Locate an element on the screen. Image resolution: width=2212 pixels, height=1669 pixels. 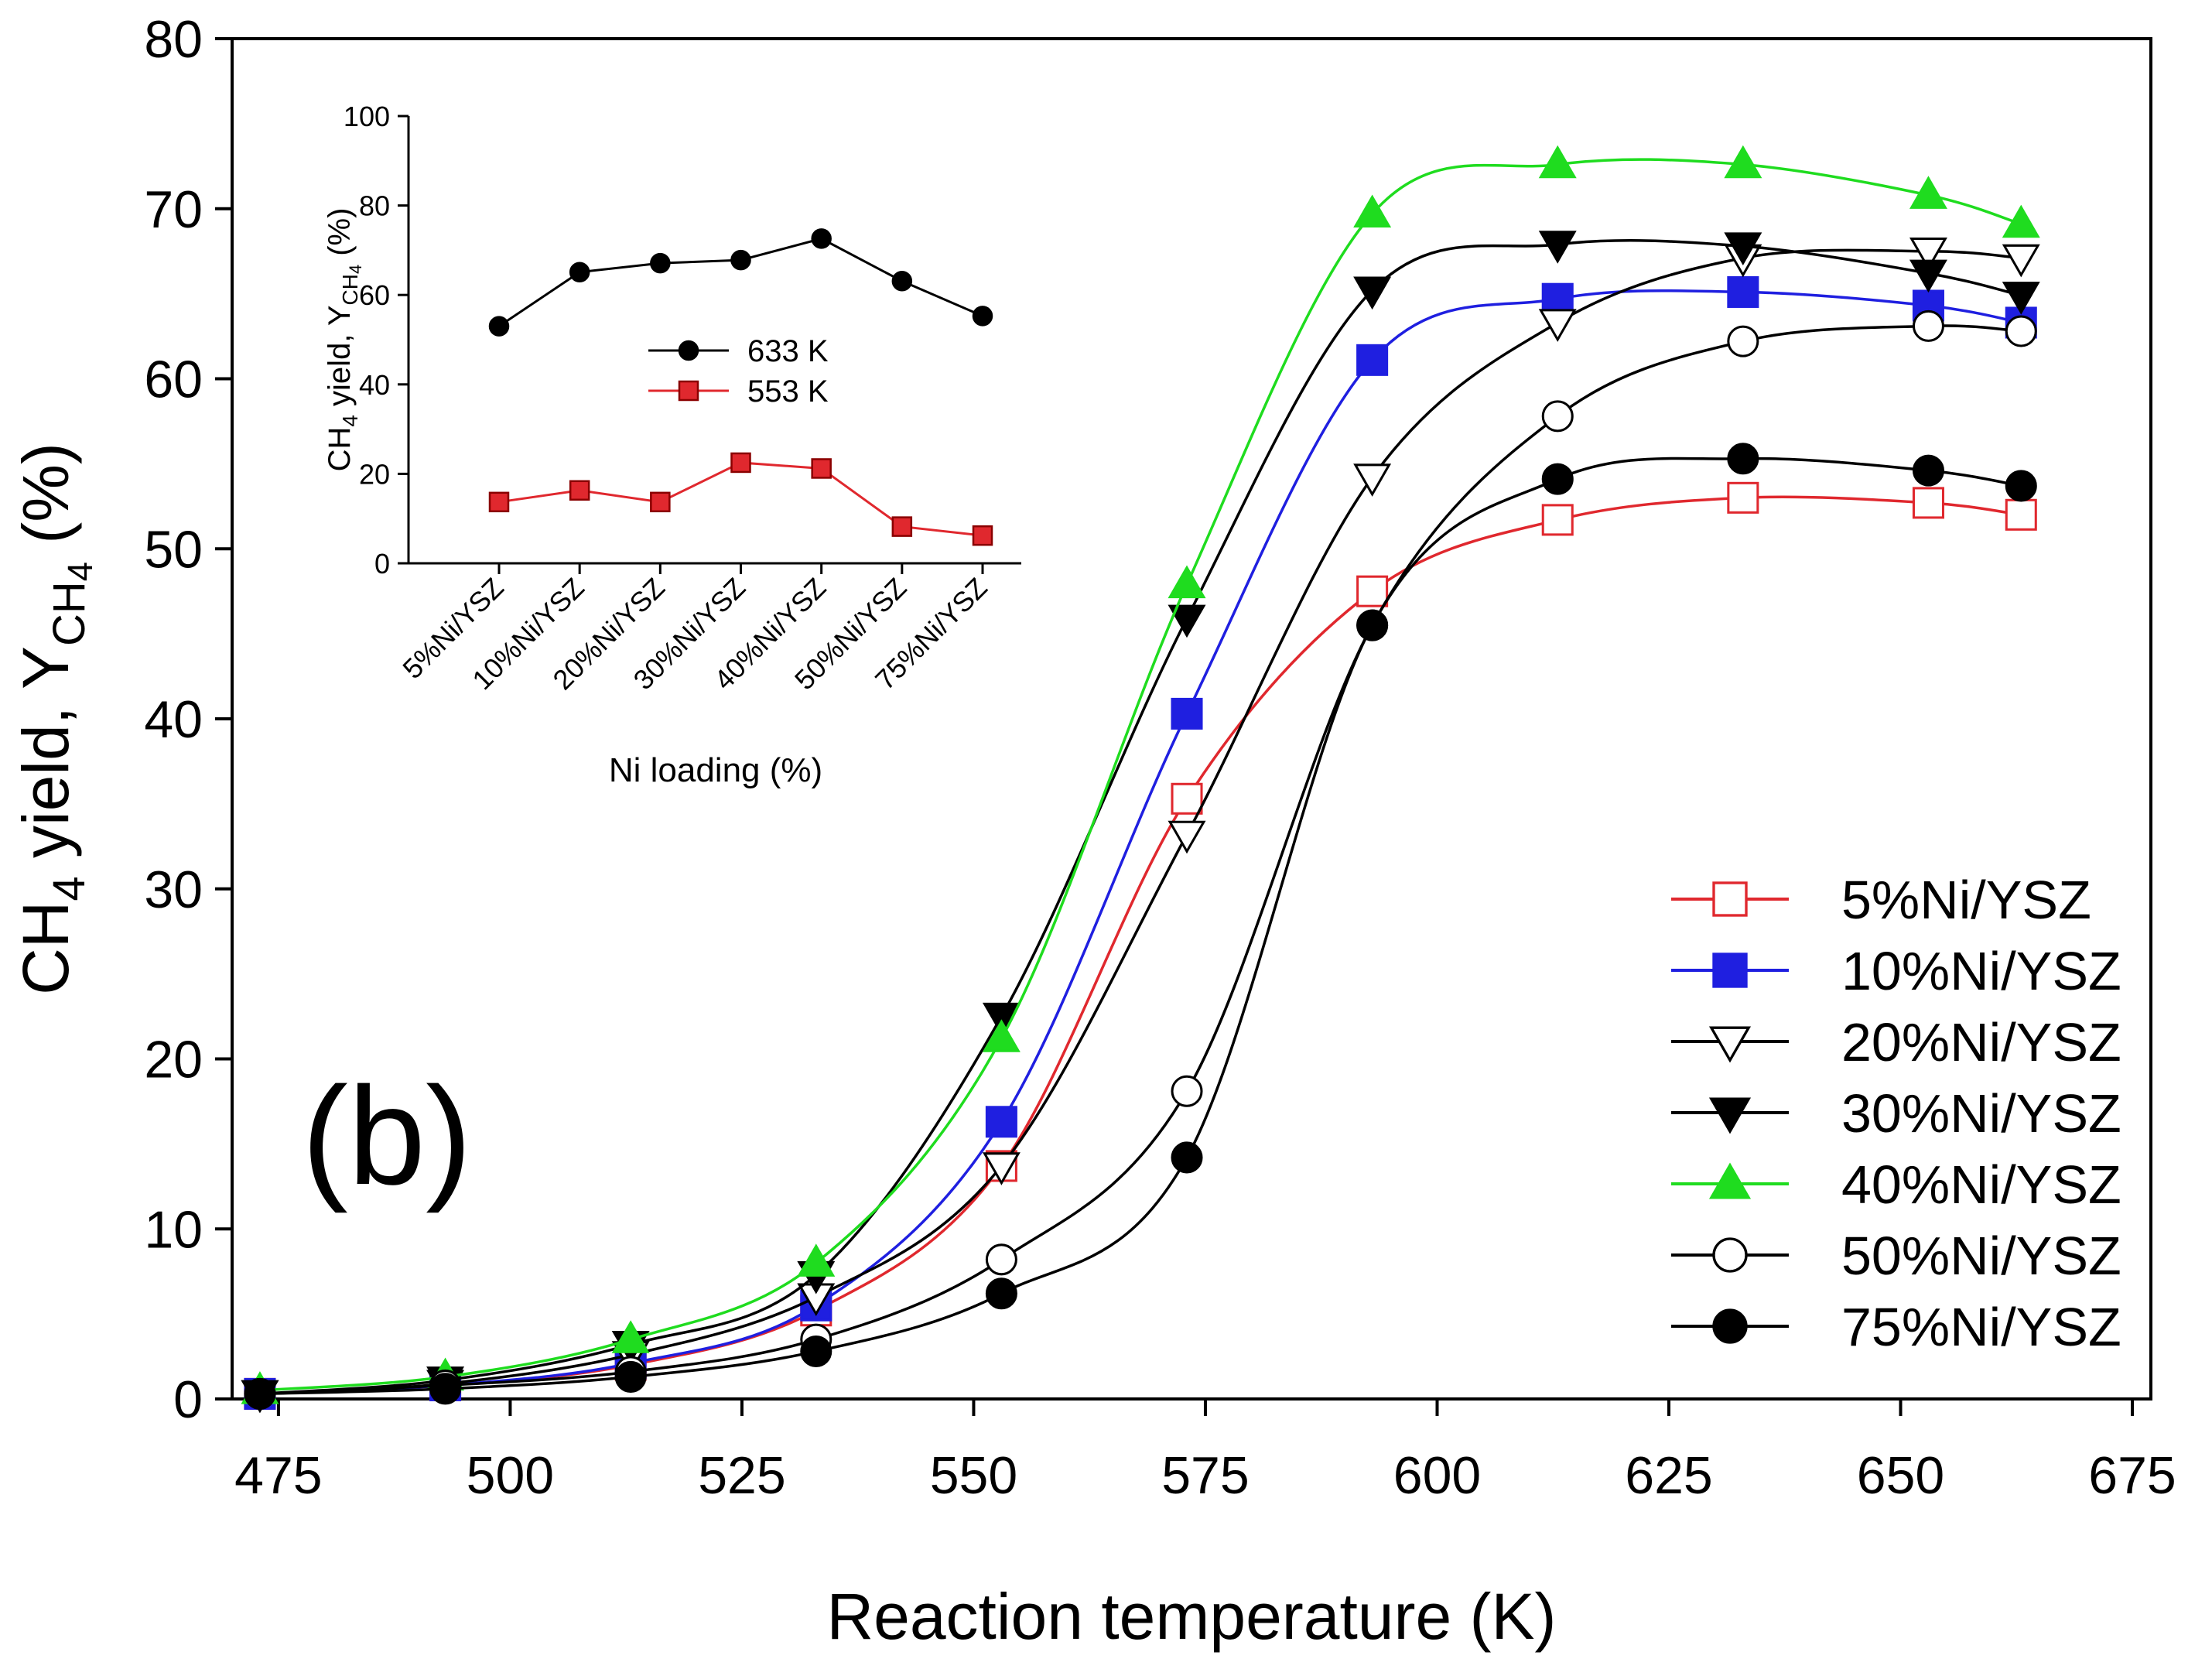
y-tick-label: 20 is located at coordinates (173, 1060).